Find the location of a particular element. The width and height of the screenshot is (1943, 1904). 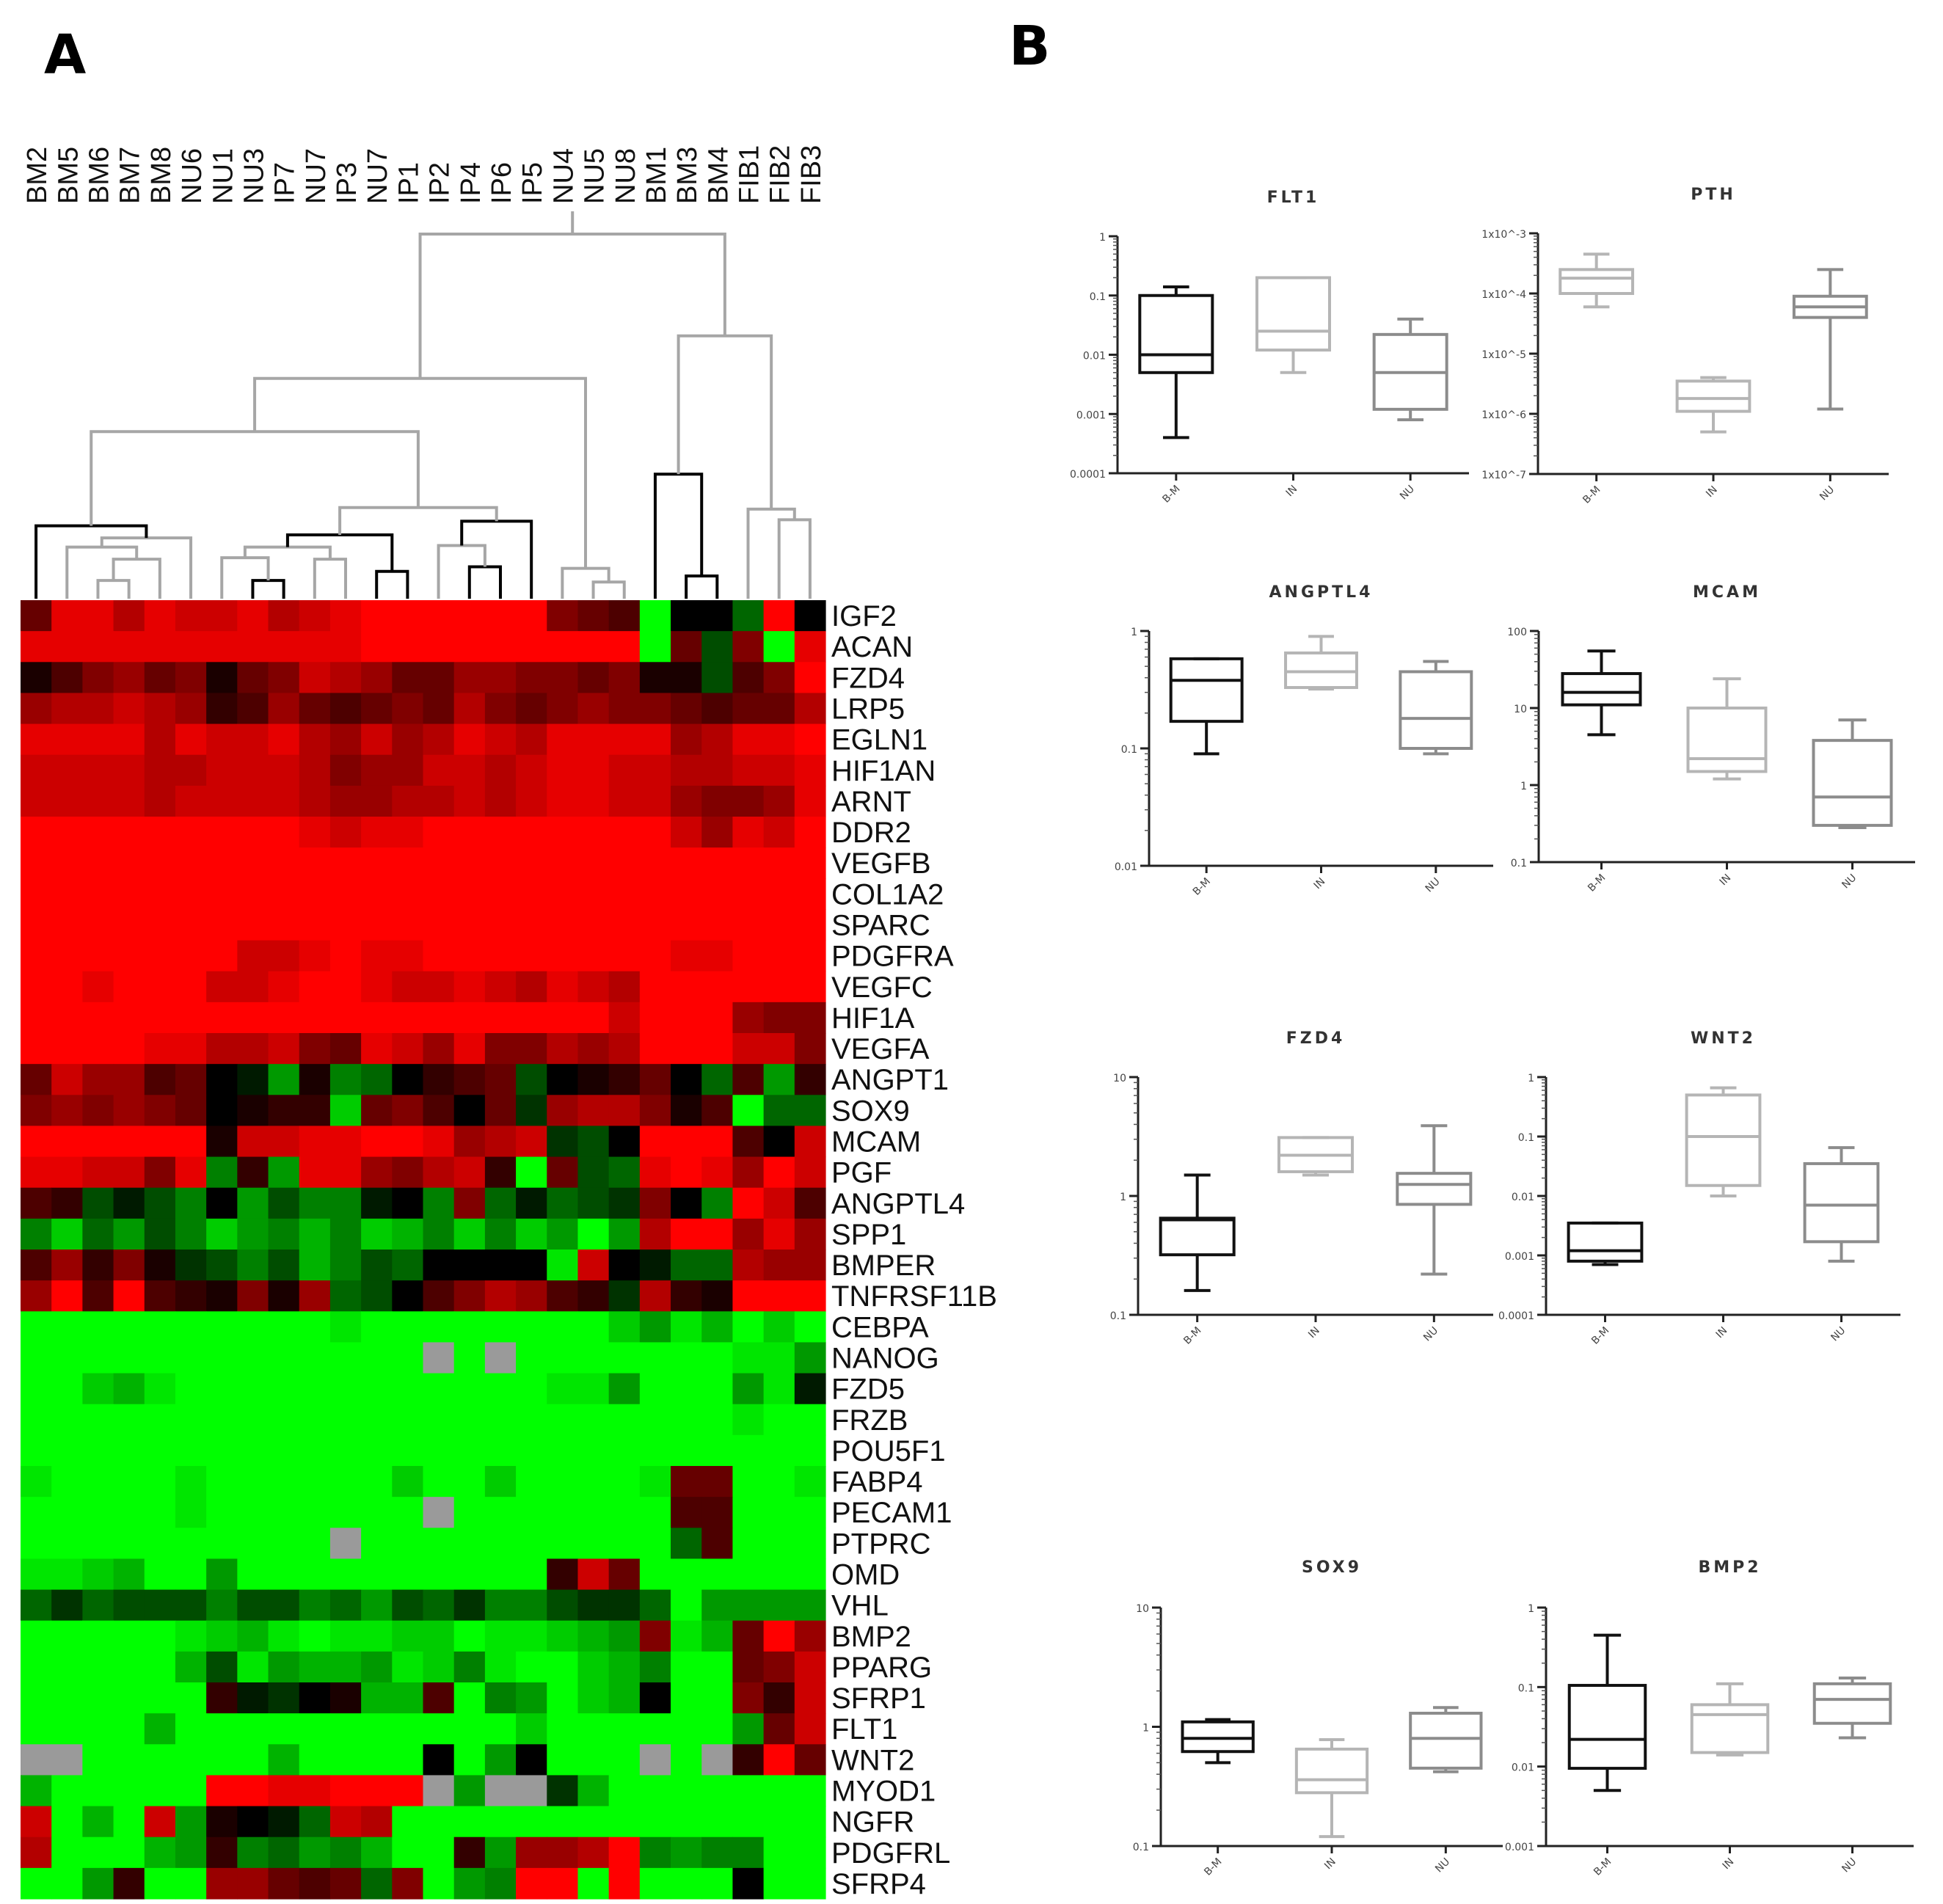

gene-label: BMPER is located at coordinates (883, 1266).